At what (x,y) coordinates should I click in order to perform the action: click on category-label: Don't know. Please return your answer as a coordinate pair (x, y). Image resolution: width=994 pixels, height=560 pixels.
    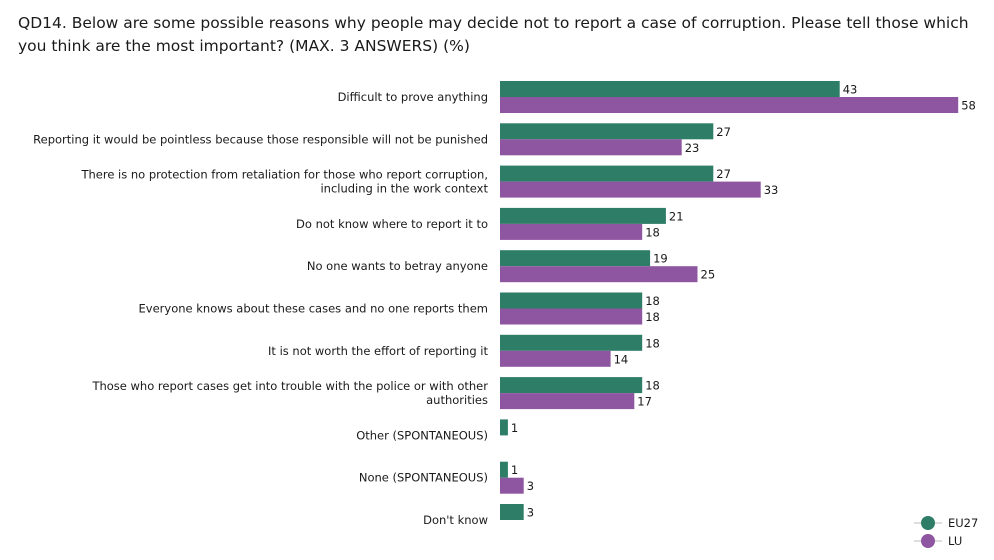
    Looking at the image, I should click on (455, 520).